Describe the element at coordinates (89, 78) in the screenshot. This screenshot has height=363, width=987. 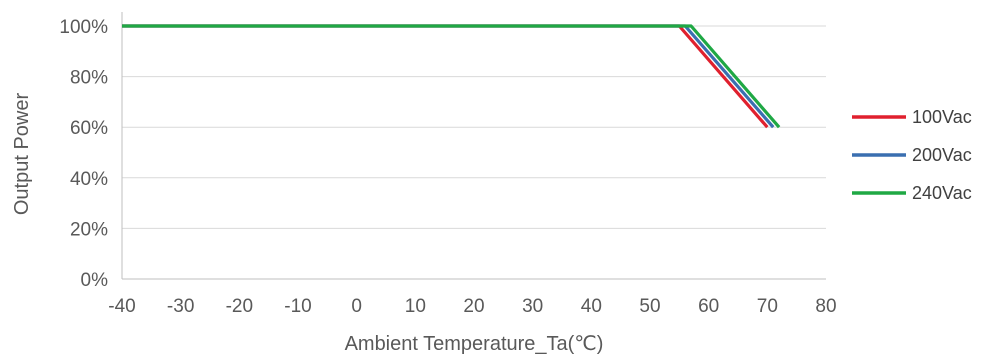
I see `y-tick-label: 80%` at that location.